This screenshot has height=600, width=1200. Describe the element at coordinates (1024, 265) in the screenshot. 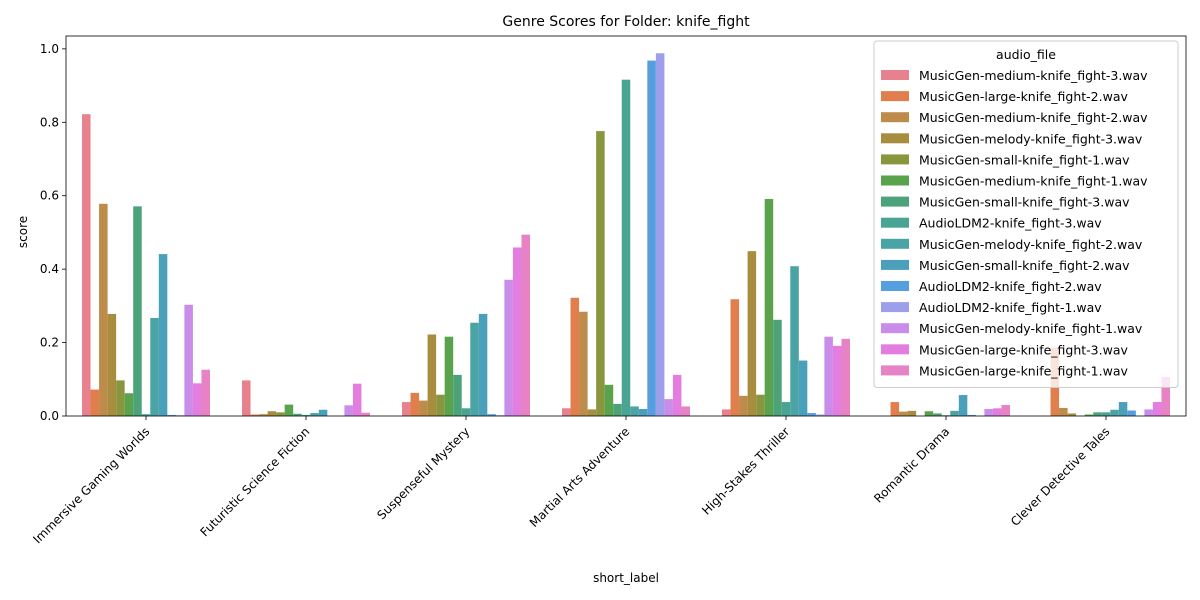

I see `legend-entry: MusicGen-small-knife_fight-2.wav` at that location.